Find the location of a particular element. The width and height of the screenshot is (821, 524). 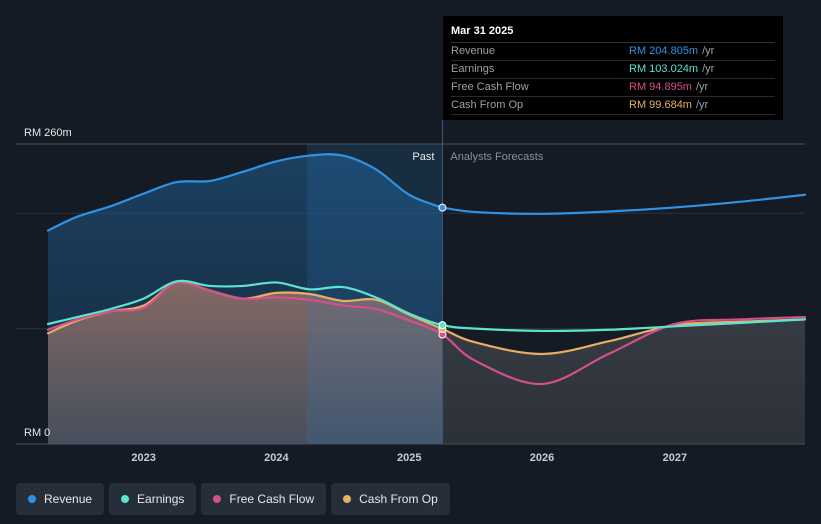

x-tick-label: 2023 is located at coordinates (143, 458).